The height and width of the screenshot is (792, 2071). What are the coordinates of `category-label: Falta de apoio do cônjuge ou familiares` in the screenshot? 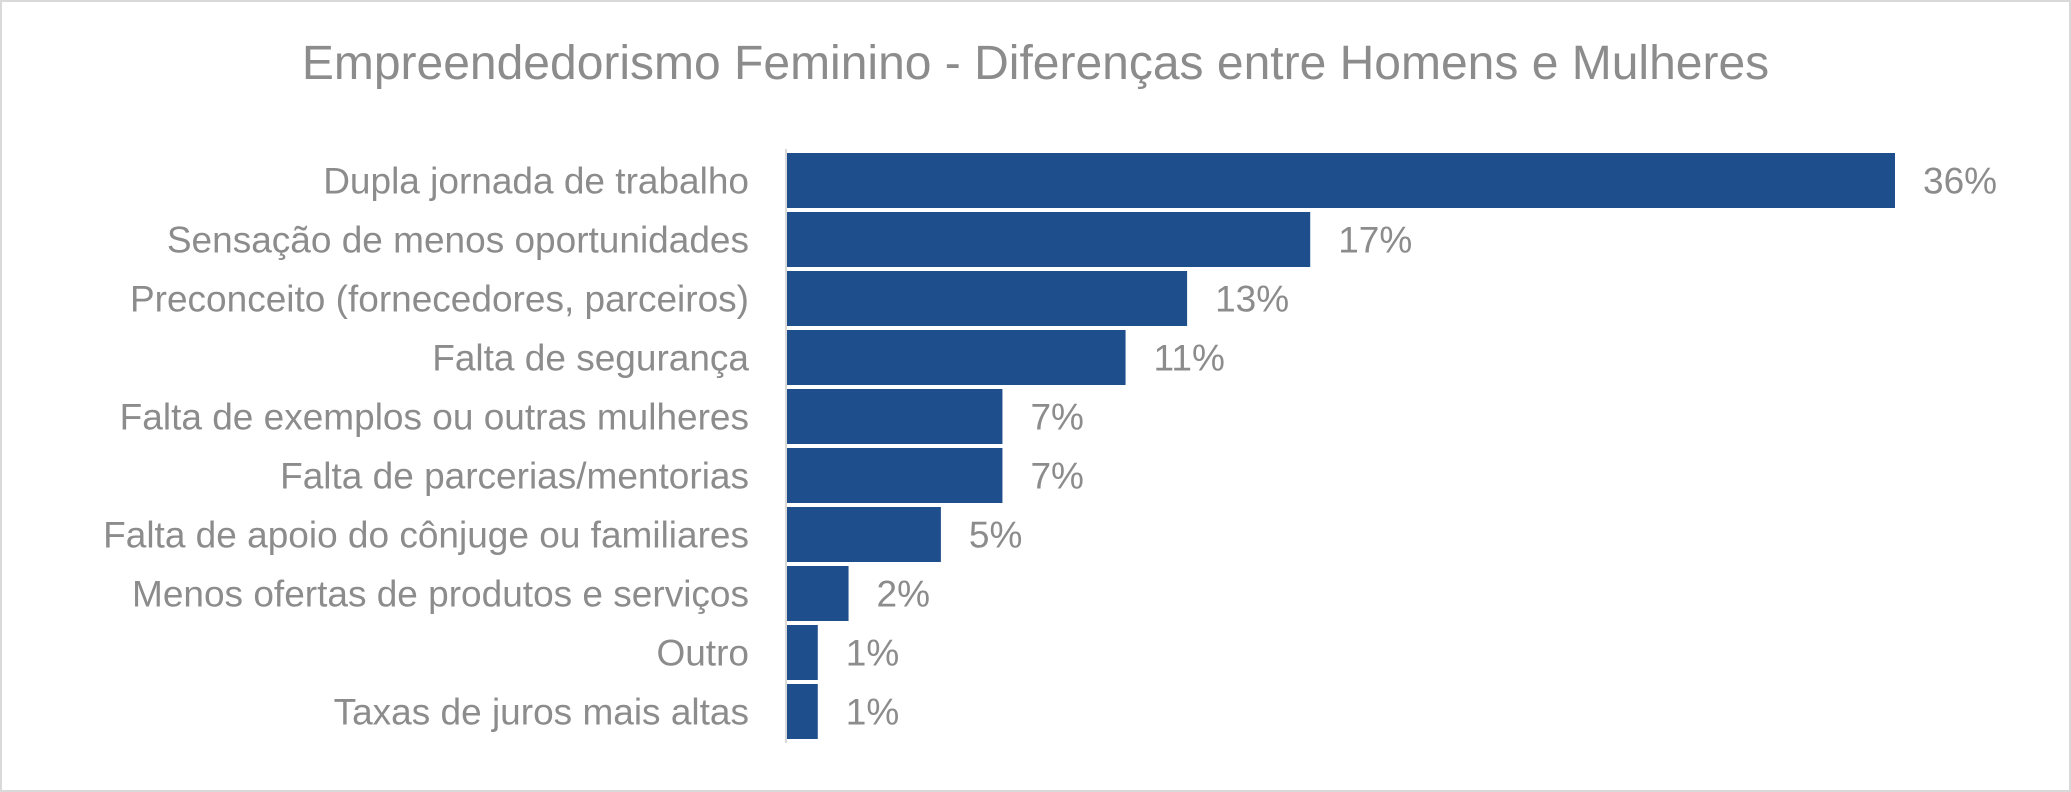 It's located at (426, 535).